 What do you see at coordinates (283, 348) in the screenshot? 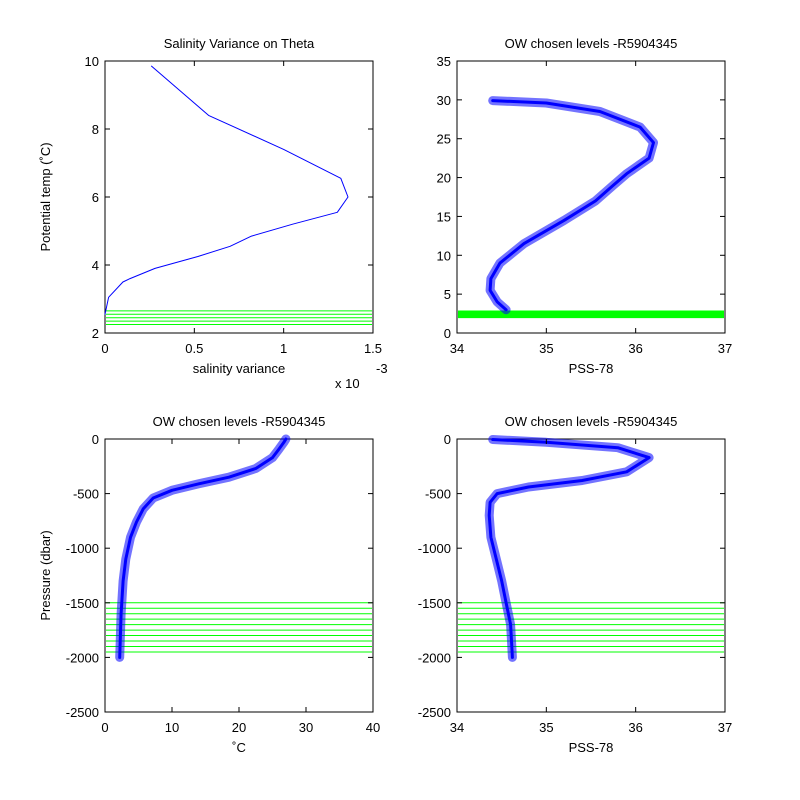
I see `x-tick-label-2: 1` at bounding box center [283, 348].